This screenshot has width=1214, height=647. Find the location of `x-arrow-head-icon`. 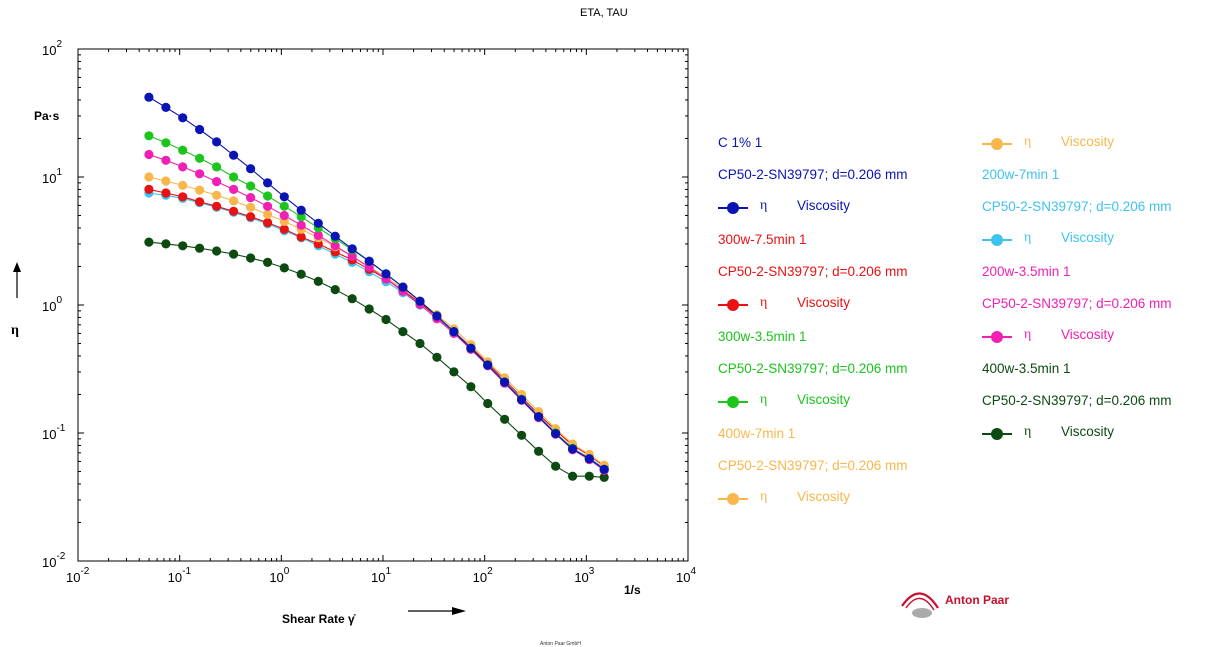

x-arrow-head-icon is located at coordinates (459, 611).